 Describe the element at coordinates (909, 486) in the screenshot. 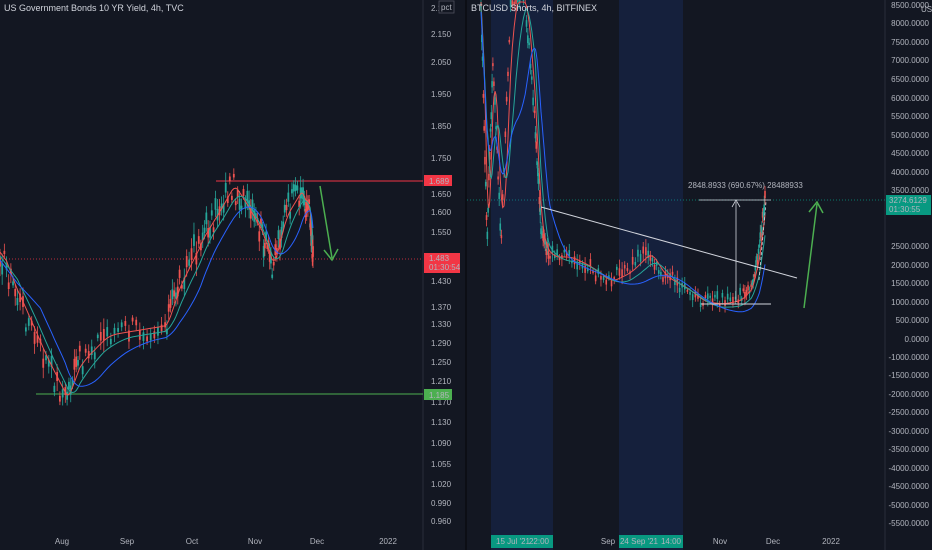

I see `y-tick-label: -4500.0000` at that location.